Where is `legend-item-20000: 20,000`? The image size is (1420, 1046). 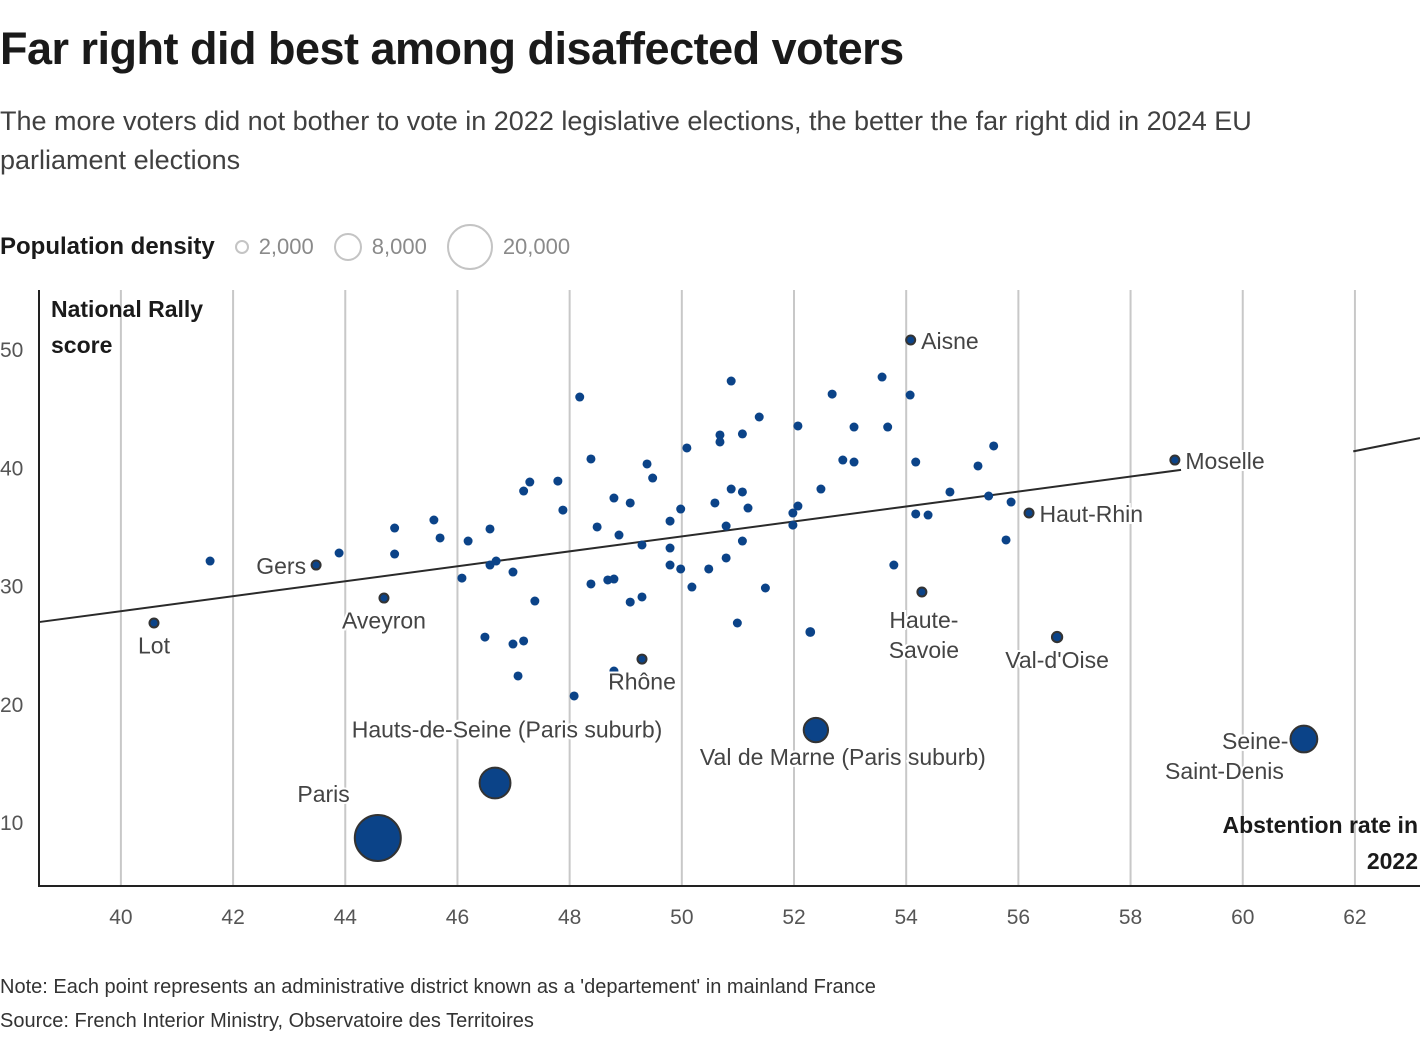 legend-item-20000: 20,000 is located at coordinates (508, 247).